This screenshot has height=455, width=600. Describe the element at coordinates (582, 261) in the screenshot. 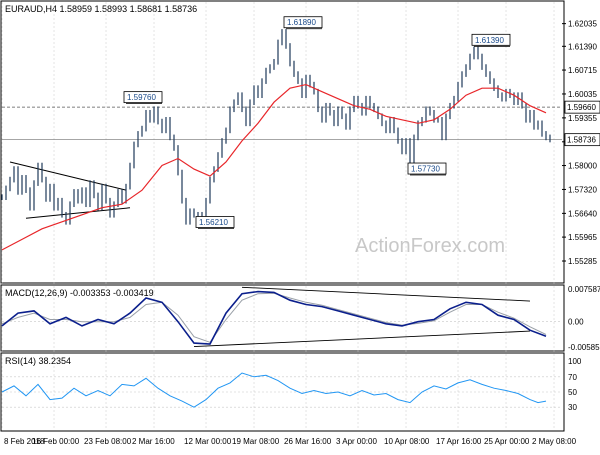

I see `y-tick-label: 1.55285` at that location.